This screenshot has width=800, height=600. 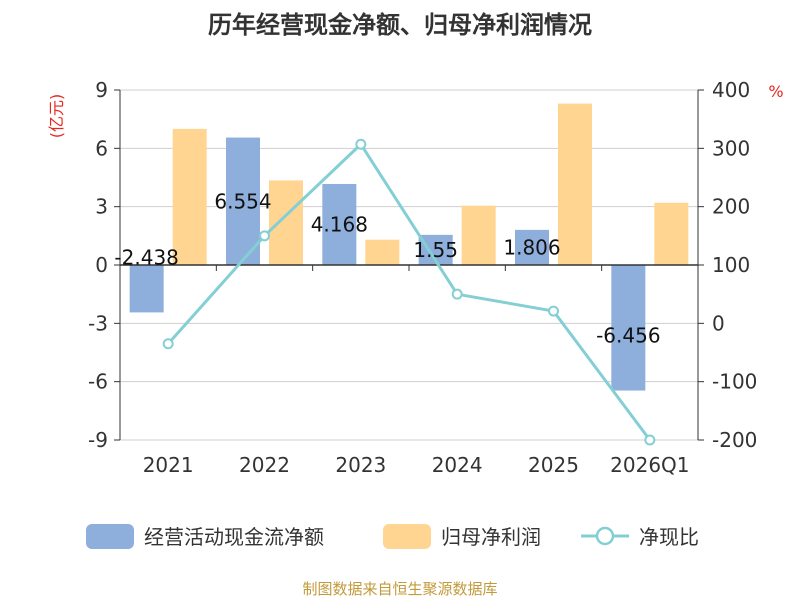 I want to click on left-tick-label: 3, so click(x=101, y=207).